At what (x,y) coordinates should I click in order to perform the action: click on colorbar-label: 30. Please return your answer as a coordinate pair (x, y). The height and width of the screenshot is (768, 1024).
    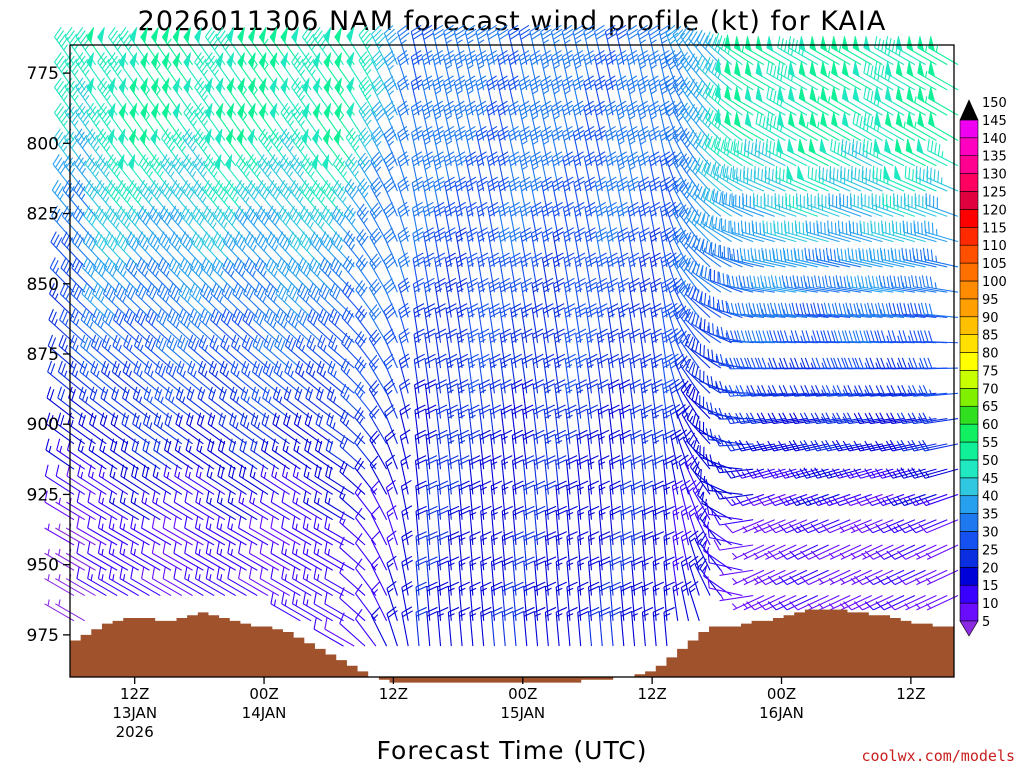
    Looking at the image, I should click on (990, 533).